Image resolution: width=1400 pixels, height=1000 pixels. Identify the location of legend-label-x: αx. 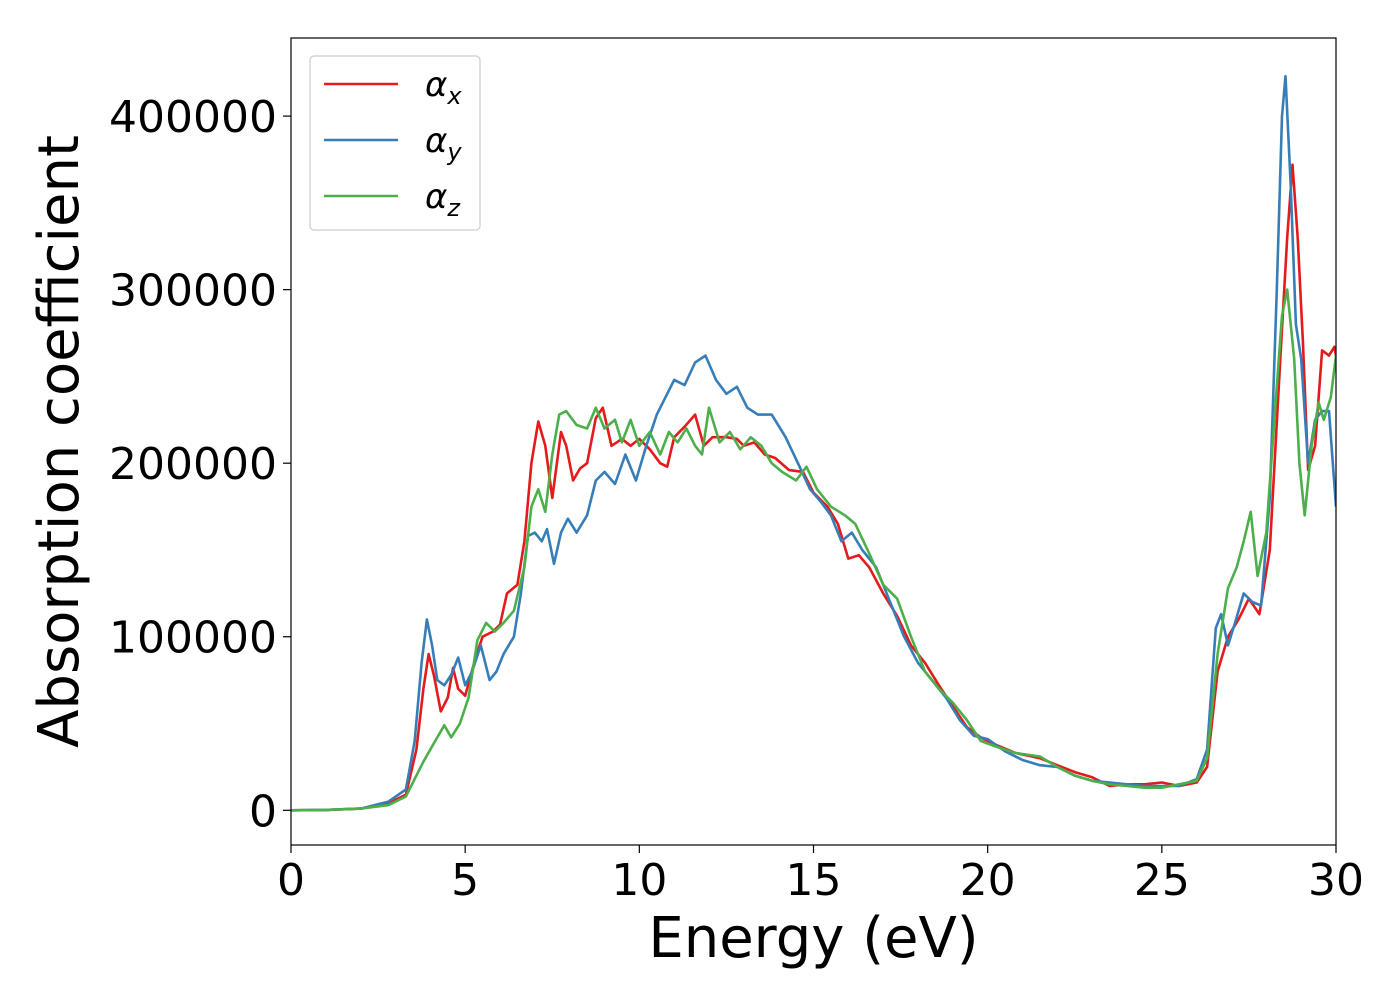
(443, 87).